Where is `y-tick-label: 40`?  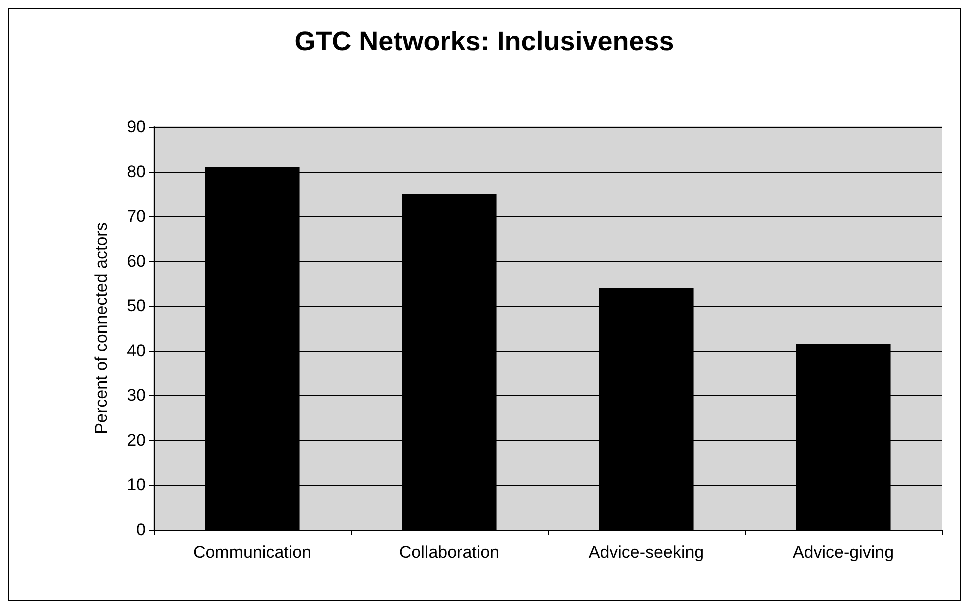 y-tick-label: 40 is located at coordinates (136, 350).